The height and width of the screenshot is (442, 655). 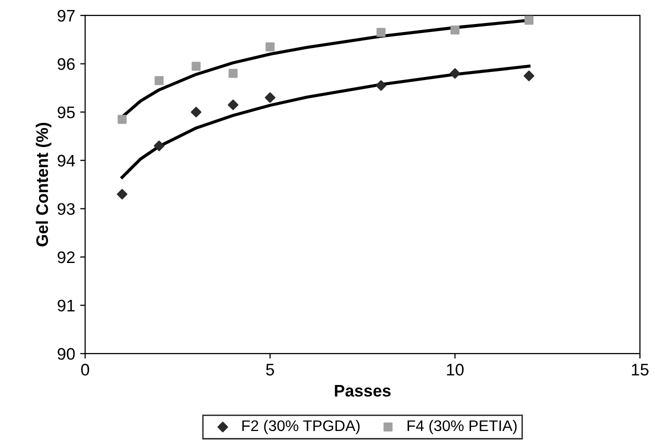 What do you see at coordinates (66, 209) in the screenshot?
I see `y-tick-label: 93` at bounding box center [66, 209].